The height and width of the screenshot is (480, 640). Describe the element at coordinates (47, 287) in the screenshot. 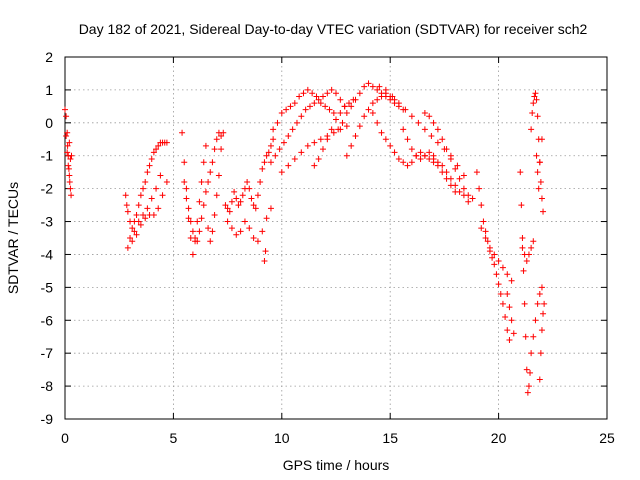

I see `y-tick-label: -5` at that location.